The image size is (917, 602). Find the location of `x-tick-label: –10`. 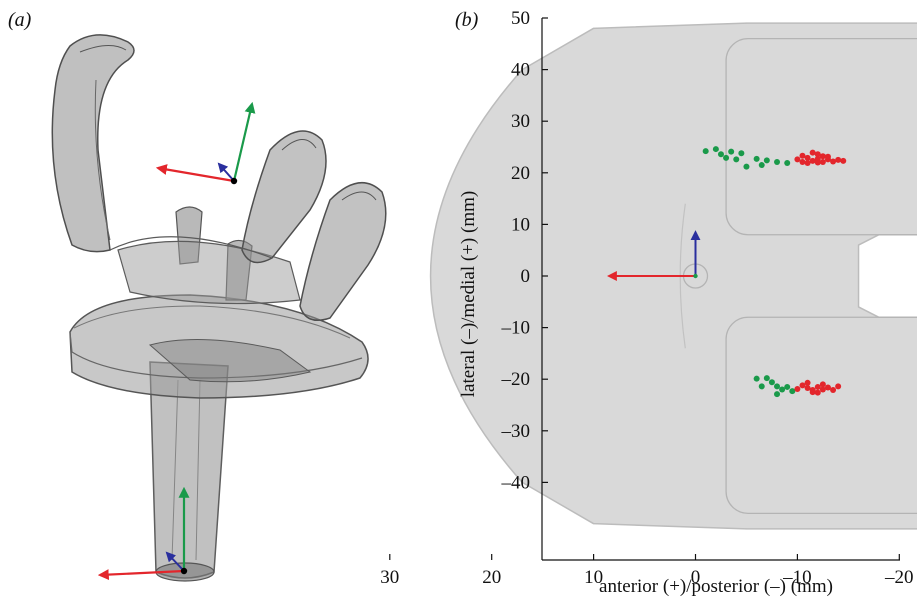

x-tick-label: –10 is located at coordinates (797, 577).